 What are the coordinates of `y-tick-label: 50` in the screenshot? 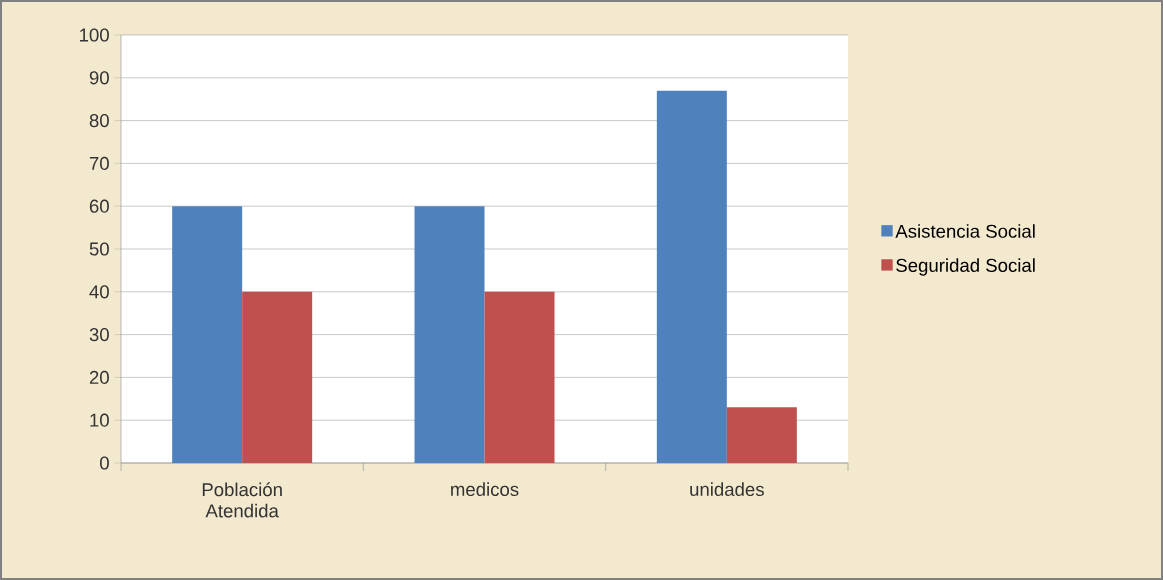 It's located at (99, 249).